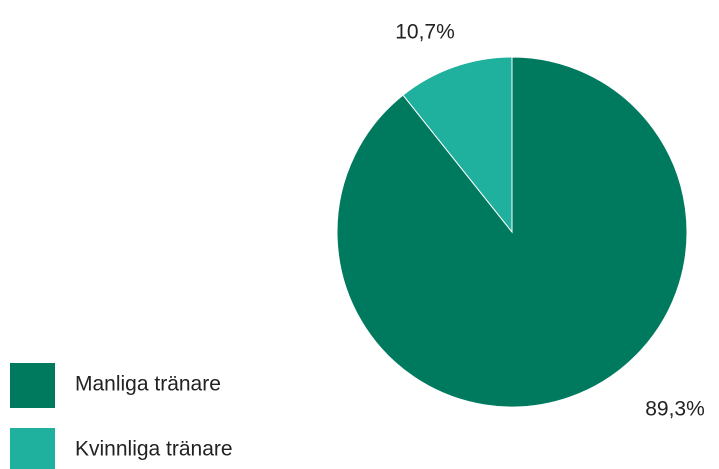 Image resolution: width=719 pixels, height=469 pixels. Describe the element at coordinates (148, 384) in the screenshot. I see `legend-label: Manliga tränare` at that location.